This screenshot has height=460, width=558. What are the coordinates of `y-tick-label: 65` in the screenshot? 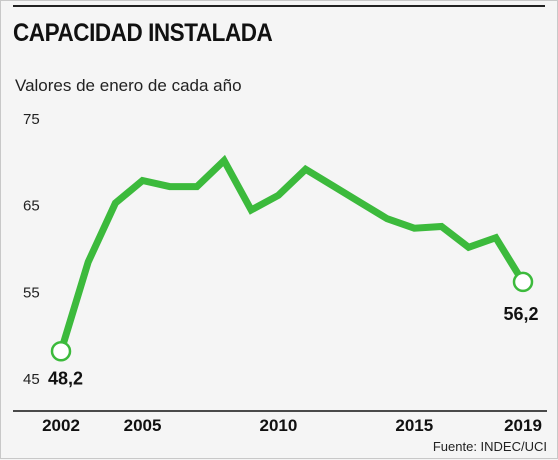 It's located at (31, 206).